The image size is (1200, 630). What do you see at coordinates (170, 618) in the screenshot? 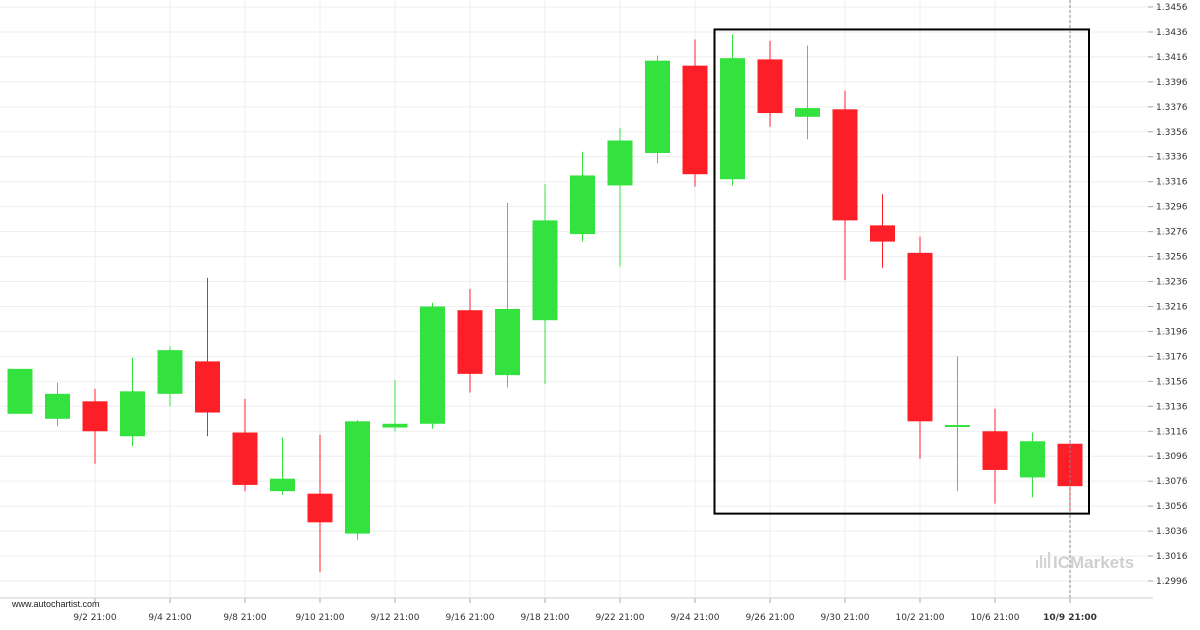
I see `x-tick-label: 9/4 21:00` at bounding box center [170, 618].